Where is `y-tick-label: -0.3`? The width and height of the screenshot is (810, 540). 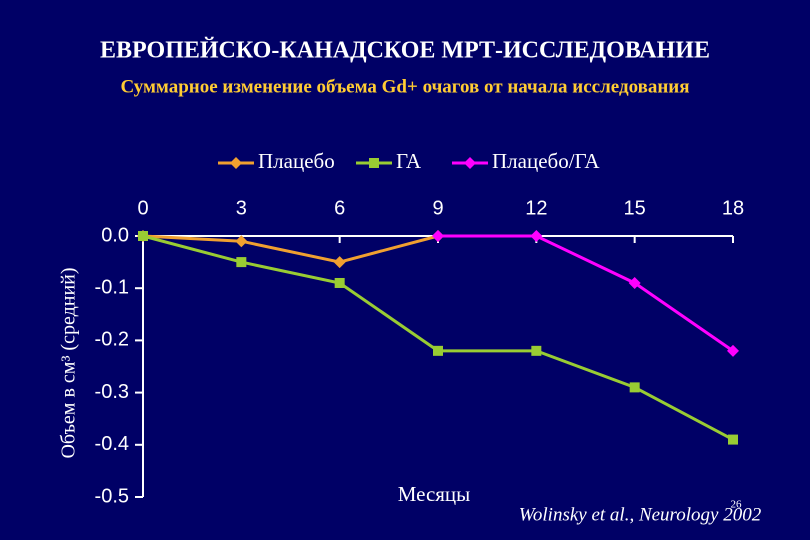
y-tick-label: -0.3 is located at coordinates (112, 392).